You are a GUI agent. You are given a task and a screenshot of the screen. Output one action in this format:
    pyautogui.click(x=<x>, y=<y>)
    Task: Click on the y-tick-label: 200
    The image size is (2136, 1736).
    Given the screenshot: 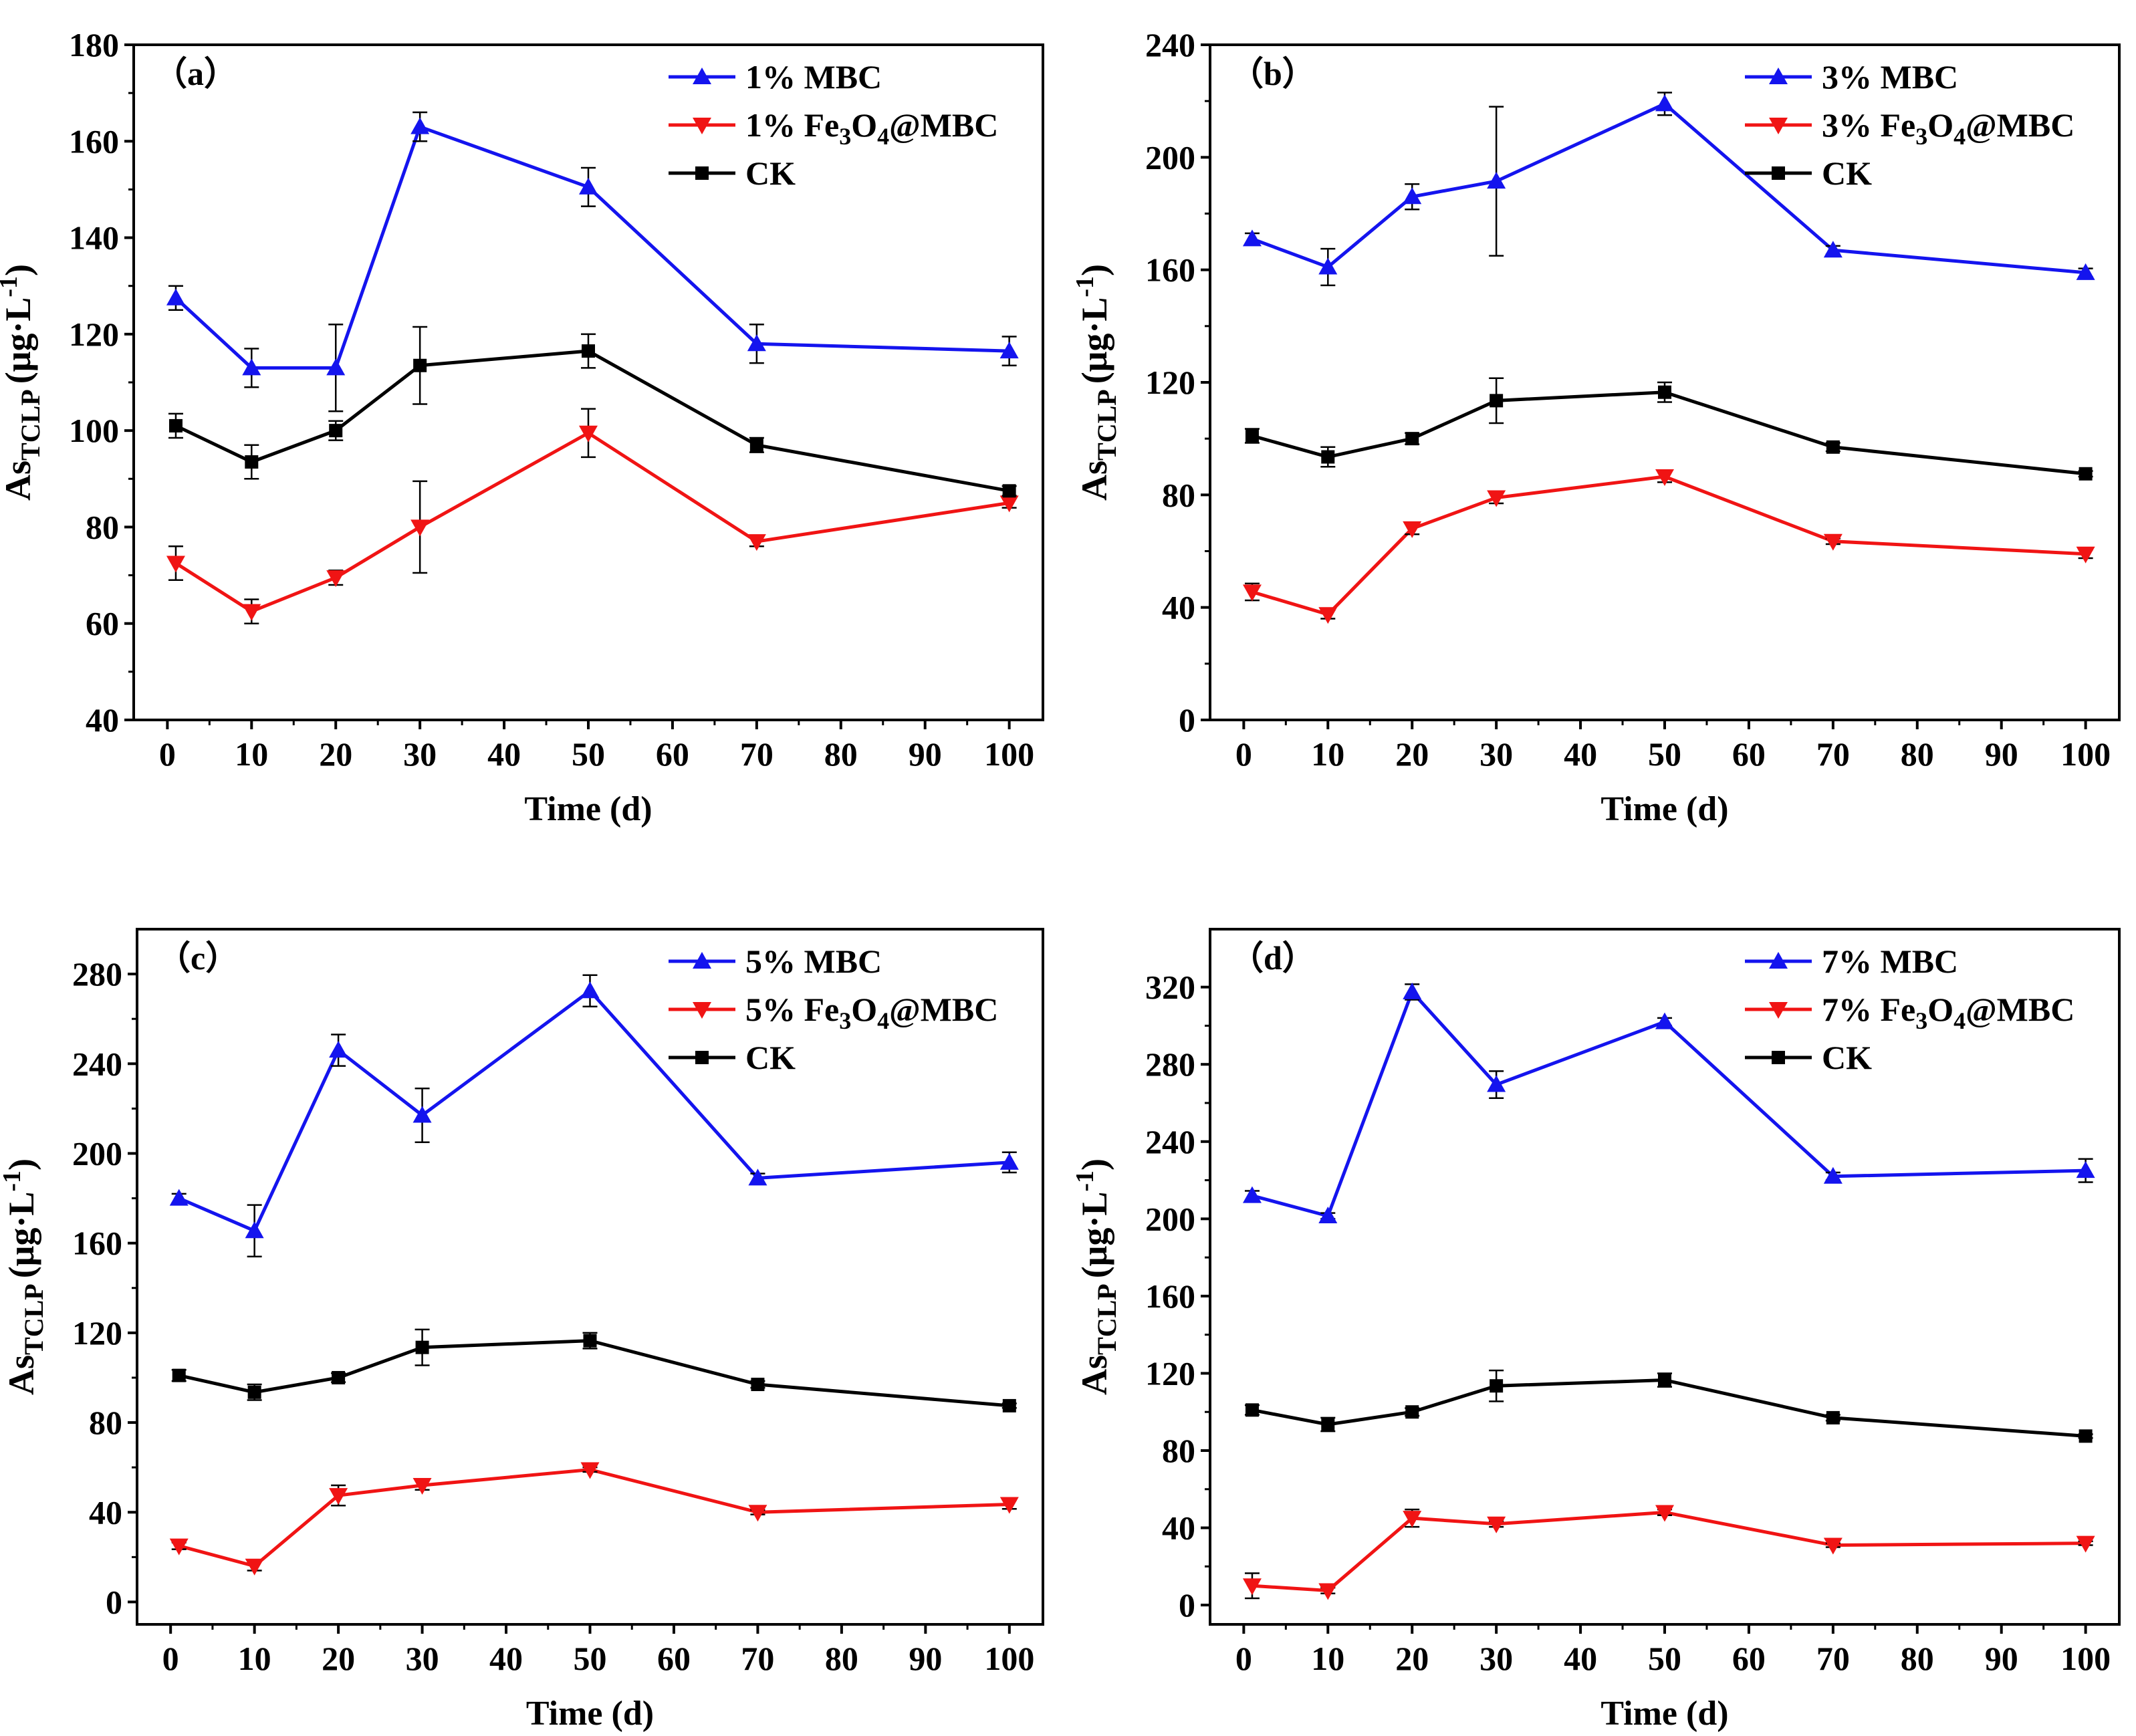 What is the action you would take?
    pyautogui.click(x=1170, y=1218)
    